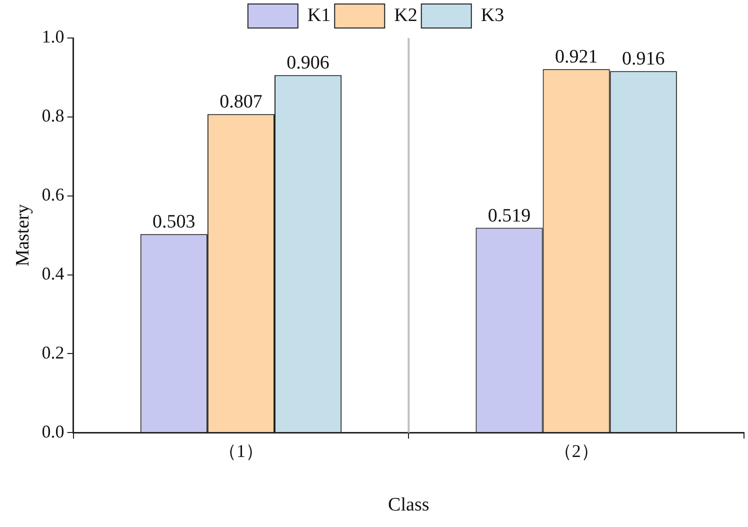 The image size is (748, 527). Describe the element at coordinates (492, 15) in the screenshot. I see `legend-label: K3` at that location.